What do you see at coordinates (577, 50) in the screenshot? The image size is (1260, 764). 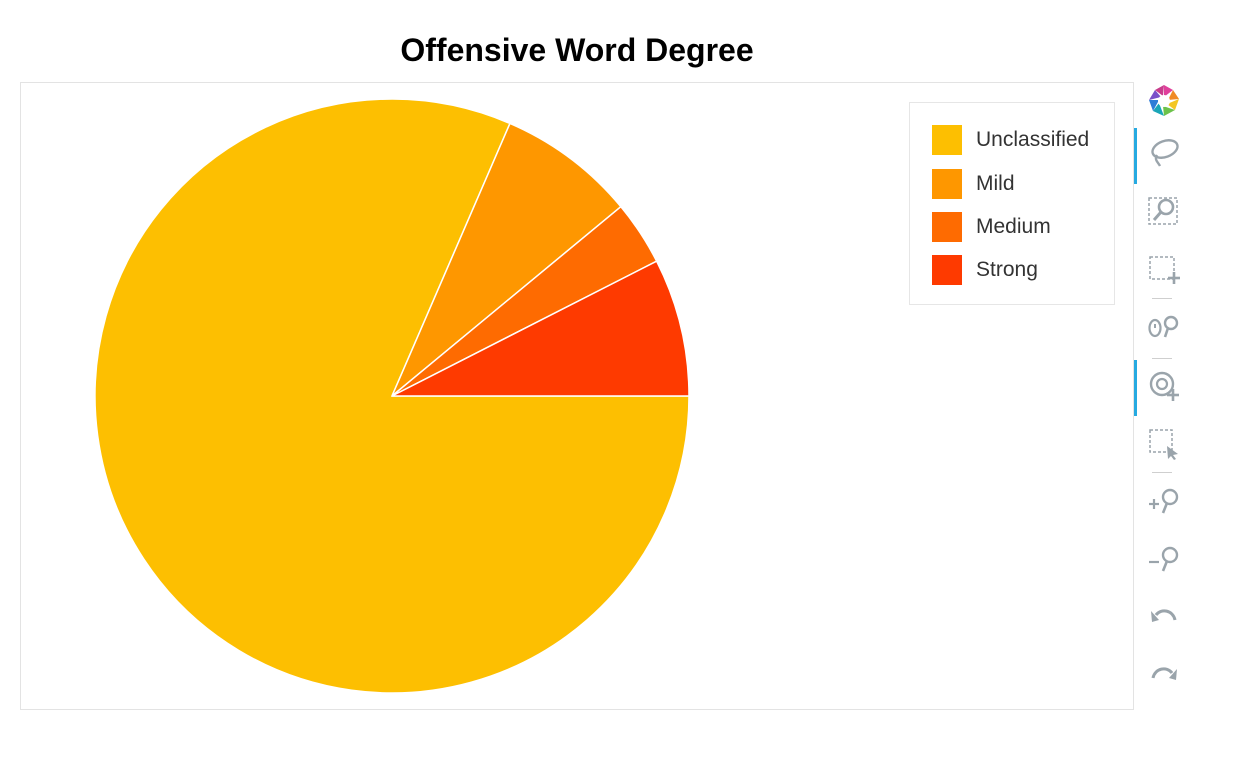 I see `chart-title: Offensive Word Degree` at bounding box center [577, 50].